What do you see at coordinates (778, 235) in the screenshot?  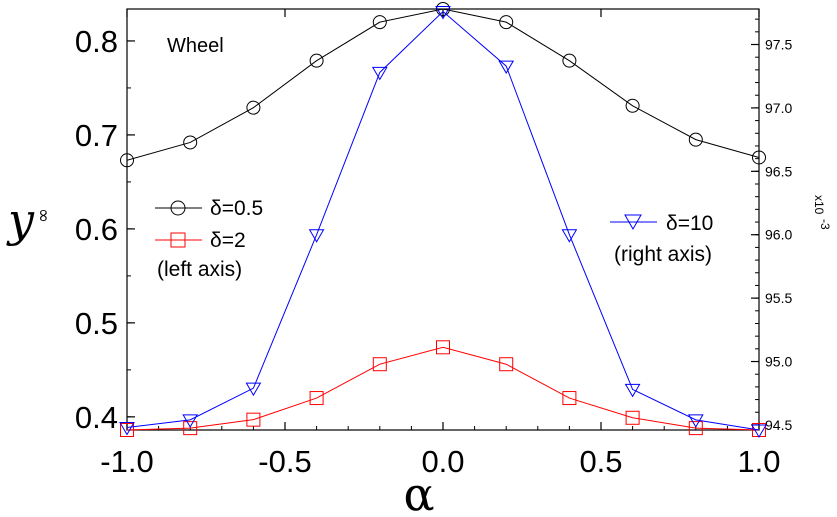 I see `y-right-tick-label: 96.0` at bounding box center [778, 235].